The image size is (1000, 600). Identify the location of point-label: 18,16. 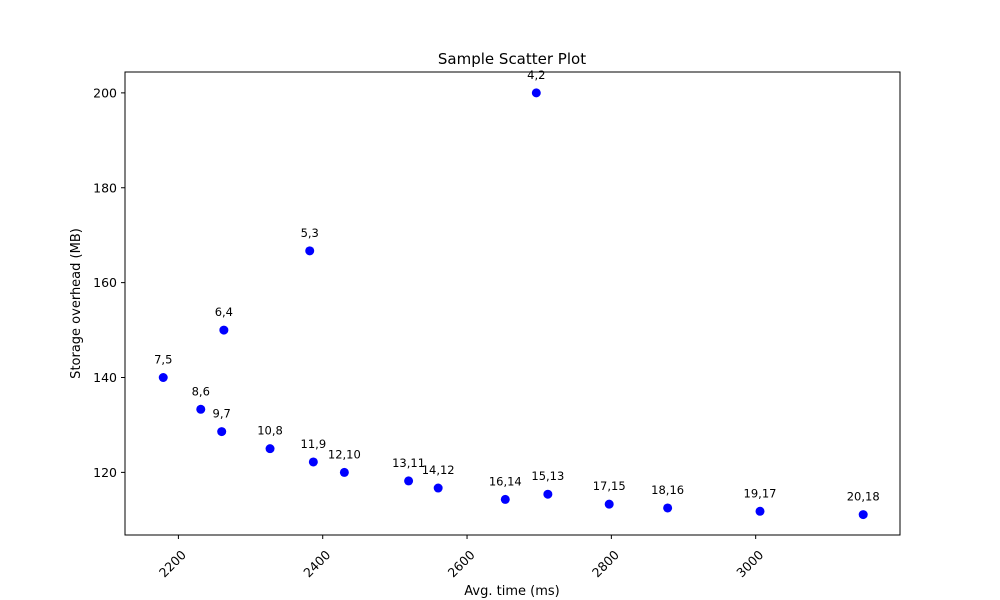
(667, 490).